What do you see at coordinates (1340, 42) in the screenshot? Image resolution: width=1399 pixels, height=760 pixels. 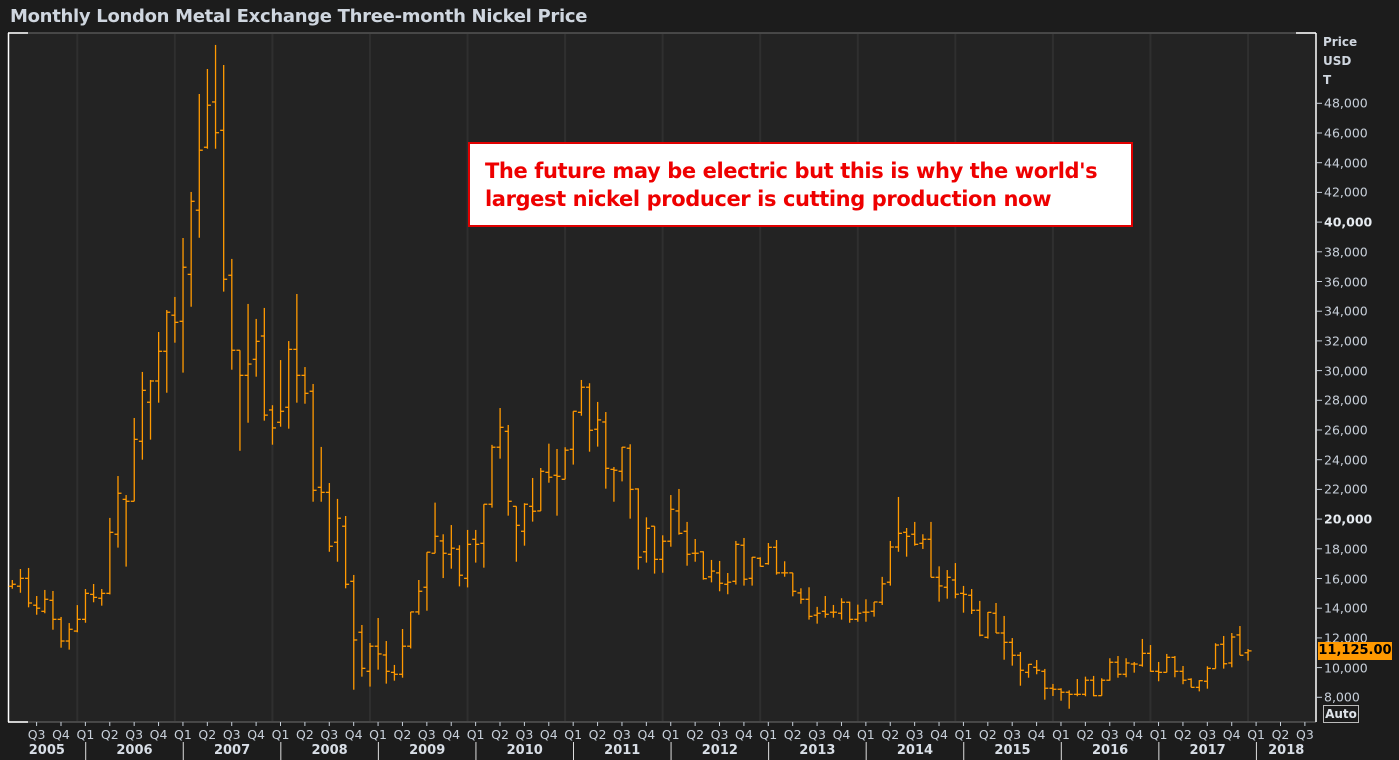 I see `unit-price: Price` at bounding box center [1340, 42].